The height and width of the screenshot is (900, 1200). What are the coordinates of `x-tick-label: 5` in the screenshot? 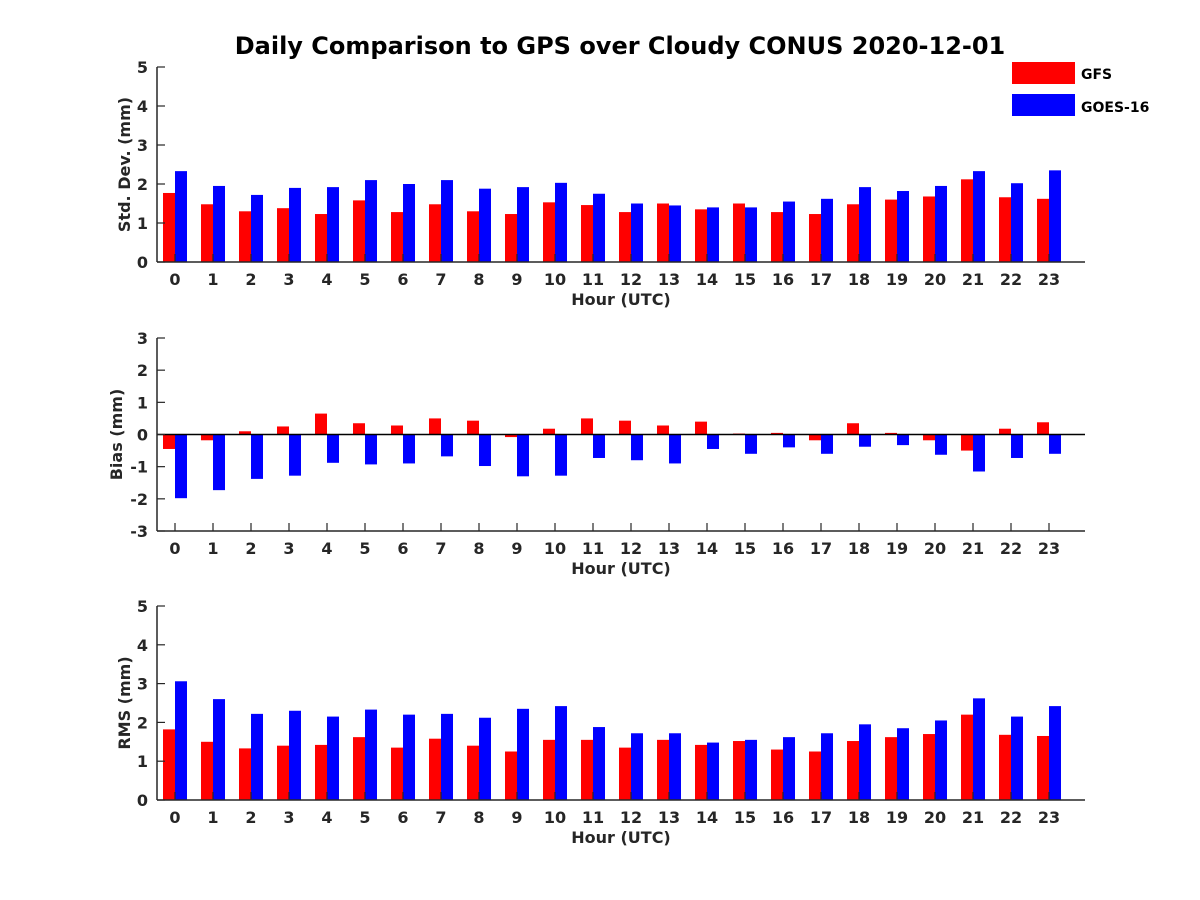 It's located at (364, 817).